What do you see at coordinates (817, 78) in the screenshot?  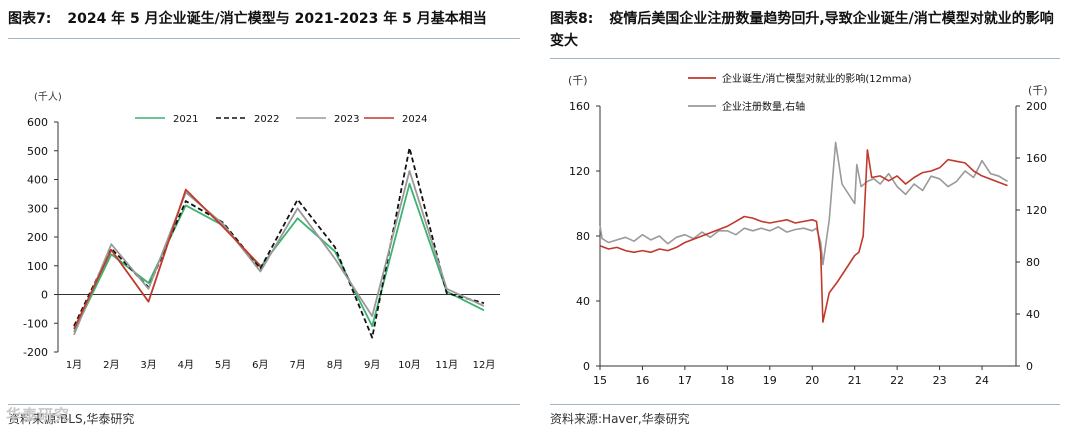 I see `legend-label-0: 企业诞生/消亡模型对就业的影响(12mma)` at bounding box center [817, 78].